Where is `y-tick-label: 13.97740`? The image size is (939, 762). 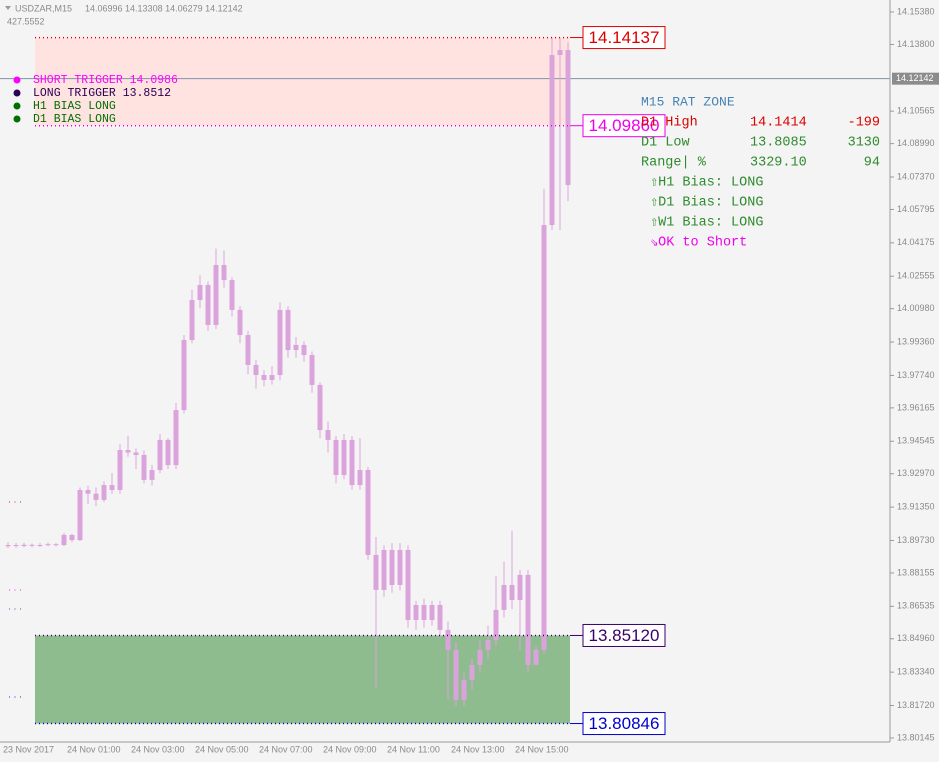
y-tick-label: 13.97740 is located at coordinates (916, 375).